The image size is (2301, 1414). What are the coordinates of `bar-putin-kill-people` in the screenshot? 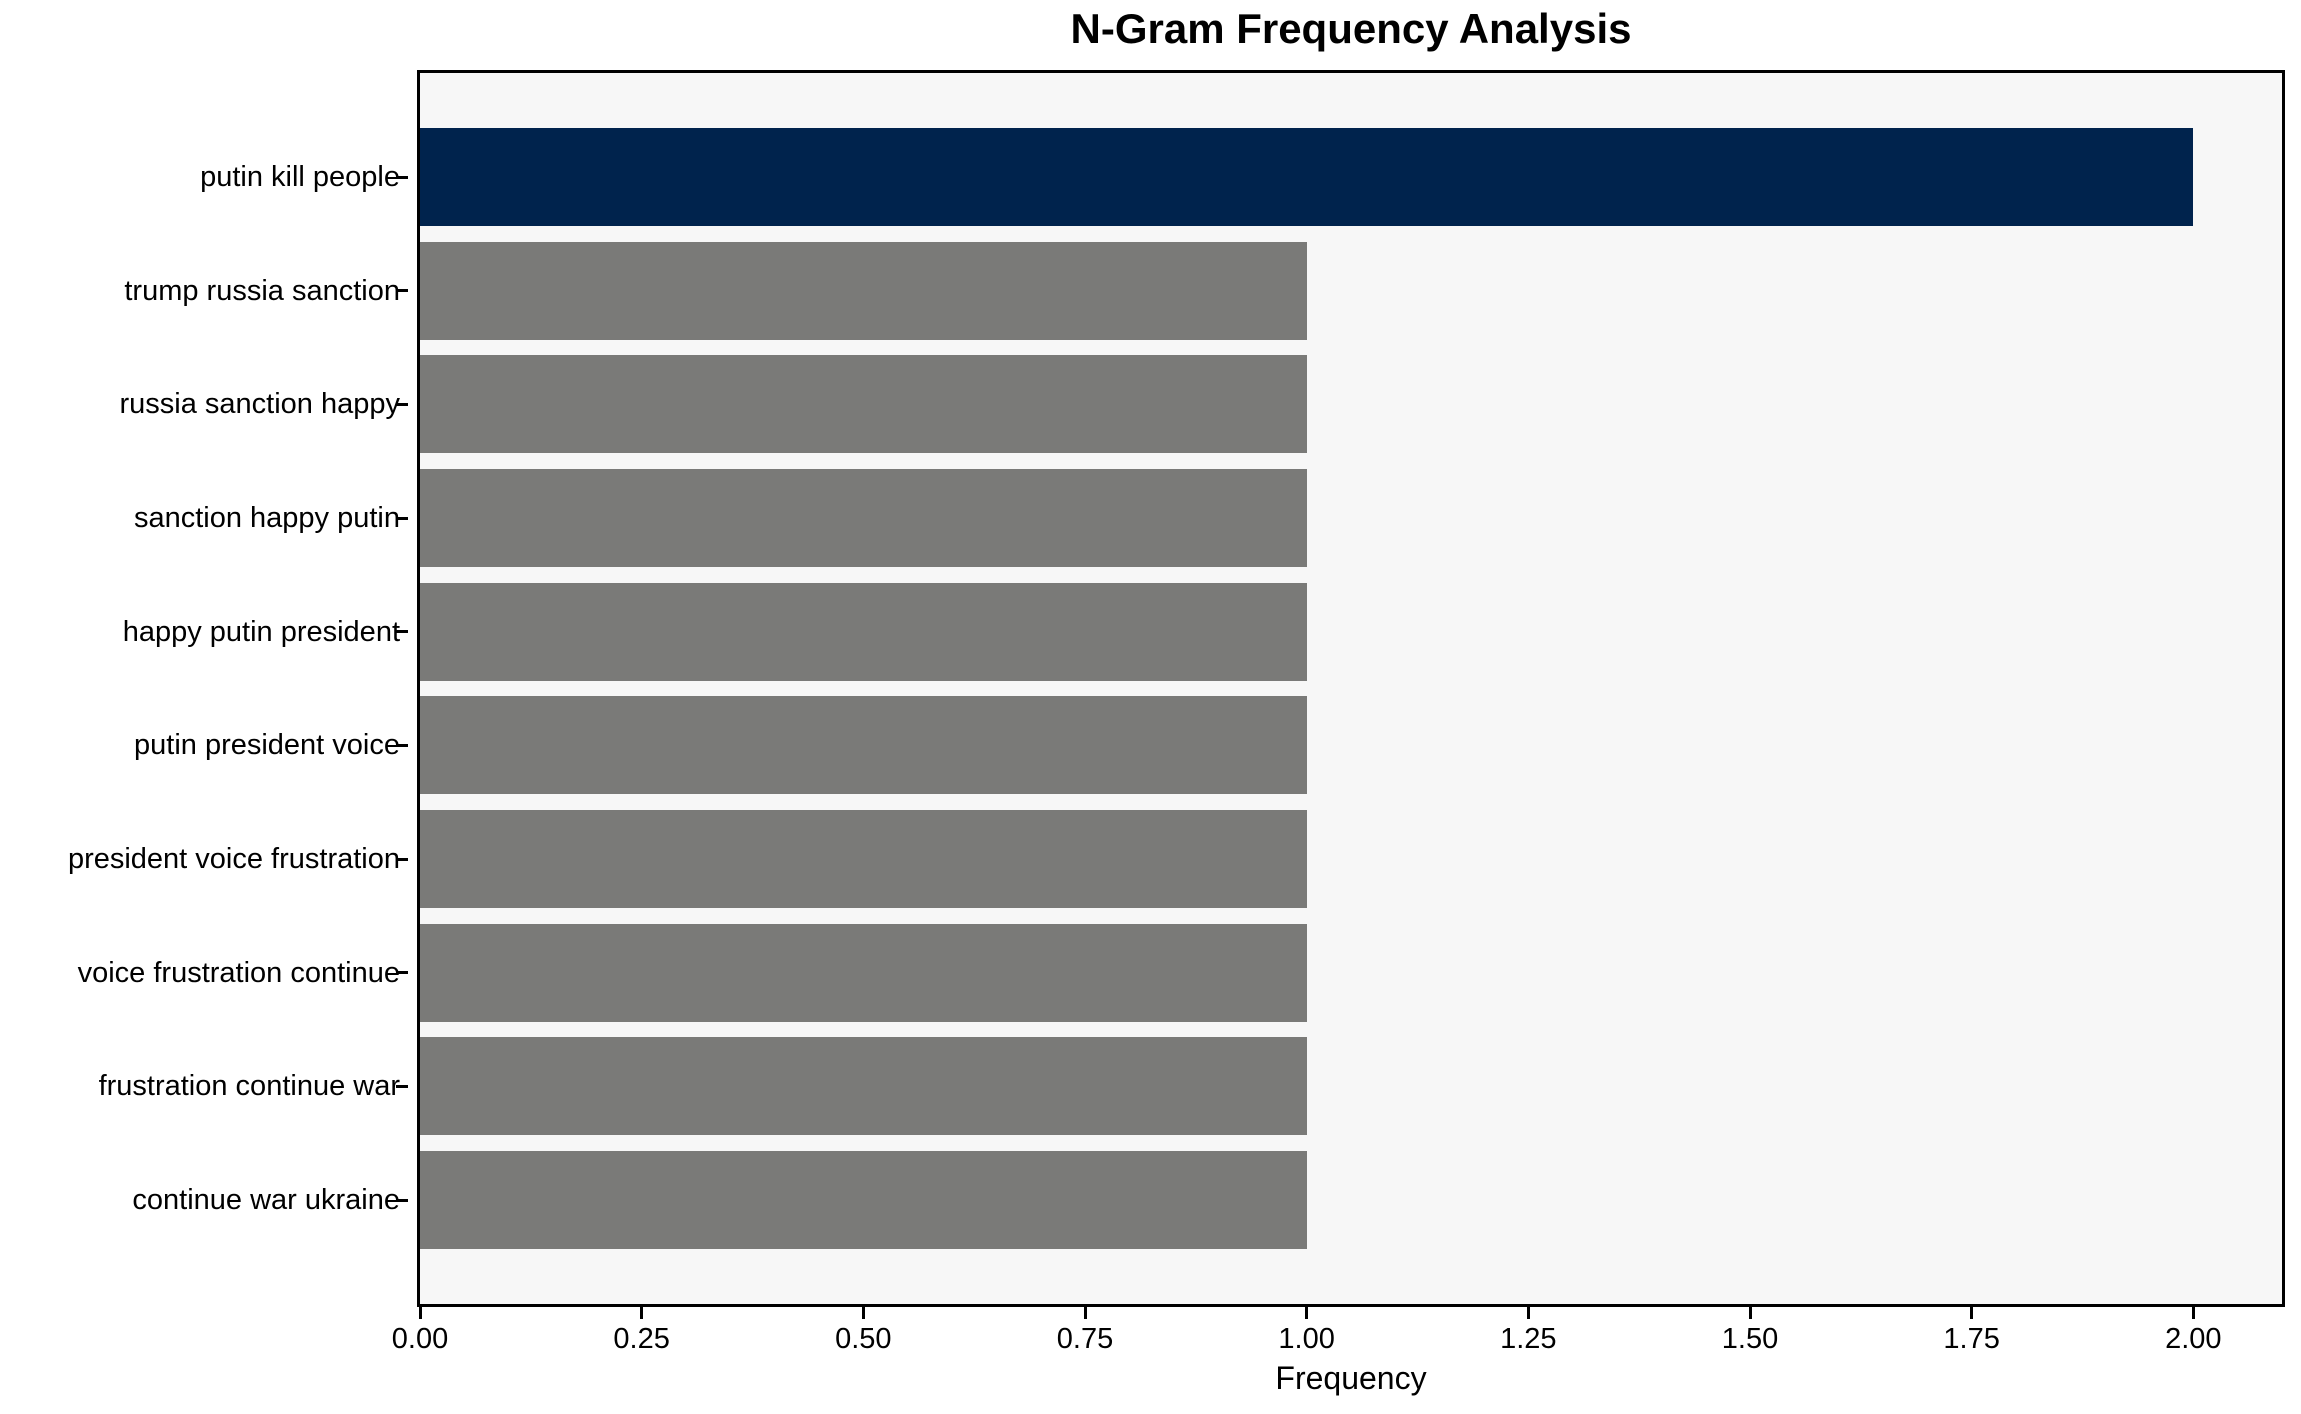 It's located at (1307, 177).